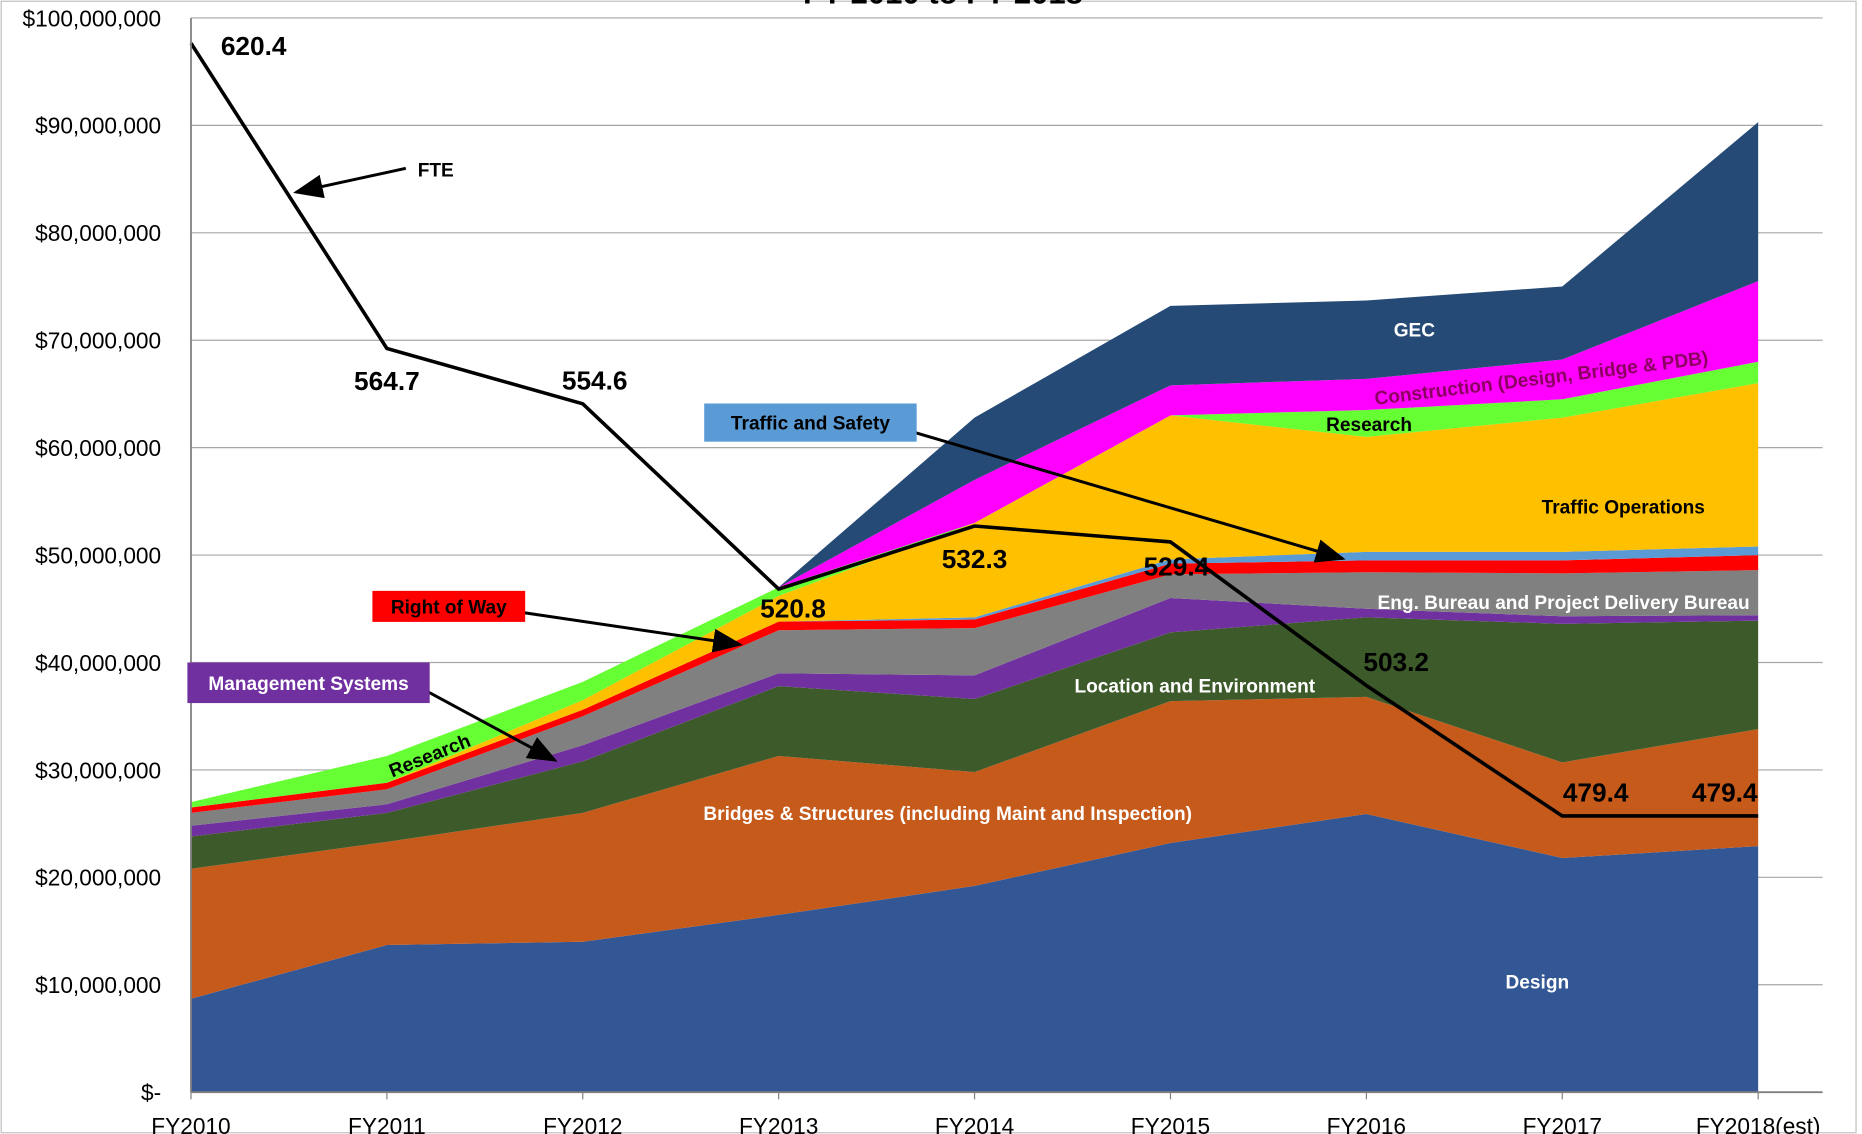  I want to click on series-label: Research, so click(1369, 425).